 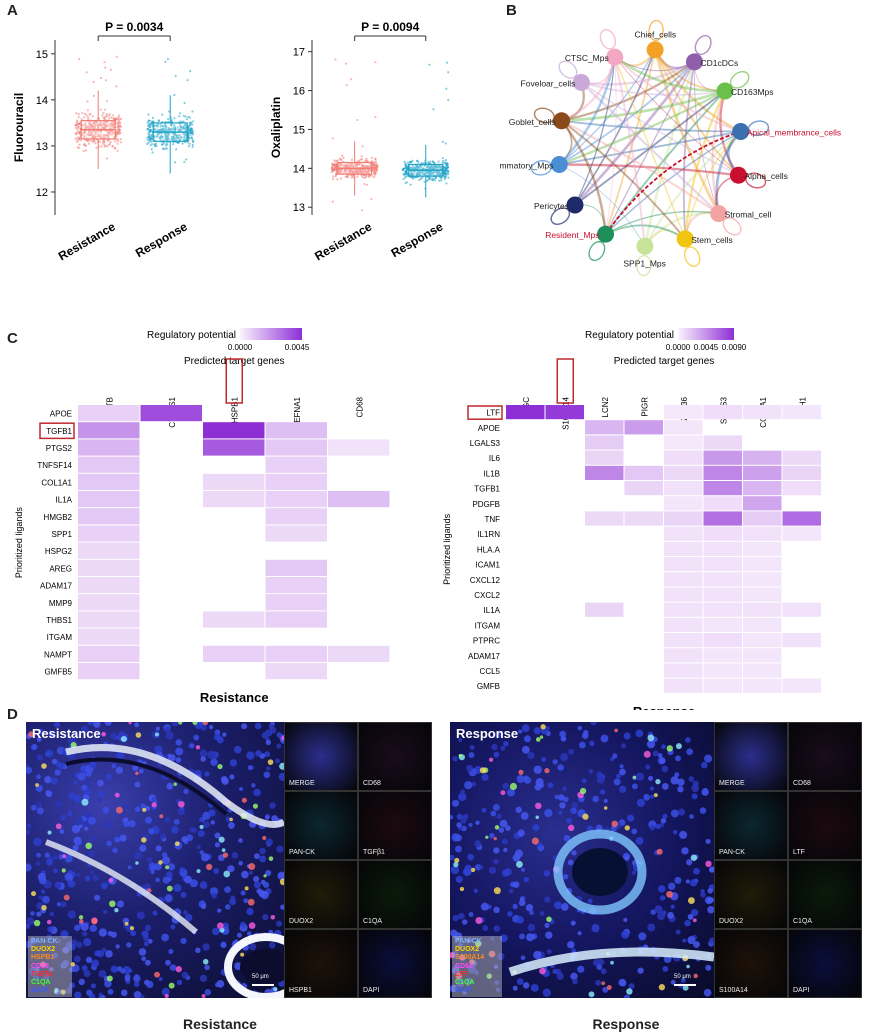 What do you see at coordinates (260, 977) in the screenshot?
I see `resistance-scale-label: 50 μm` at bounding box center [260, 977].